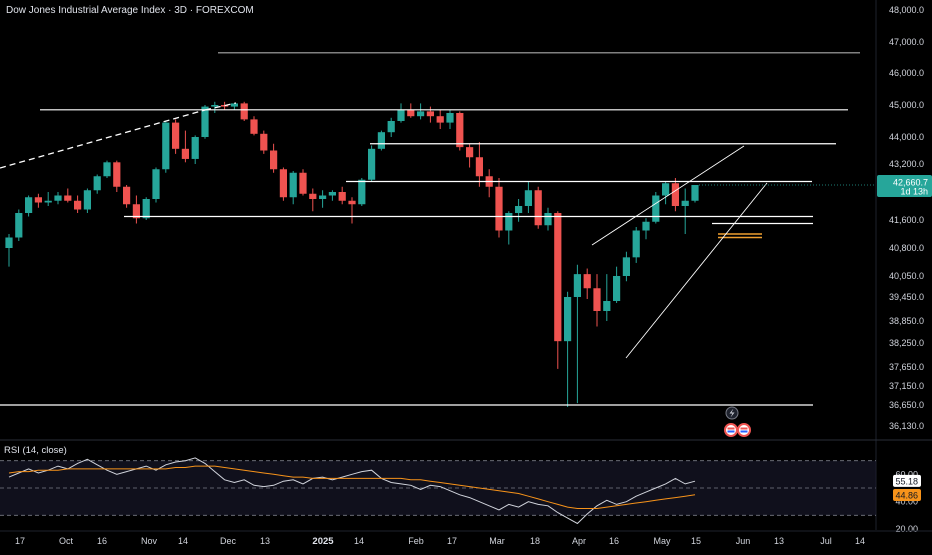  I want to click on time-axis-label: Dec, so click(228, 541).